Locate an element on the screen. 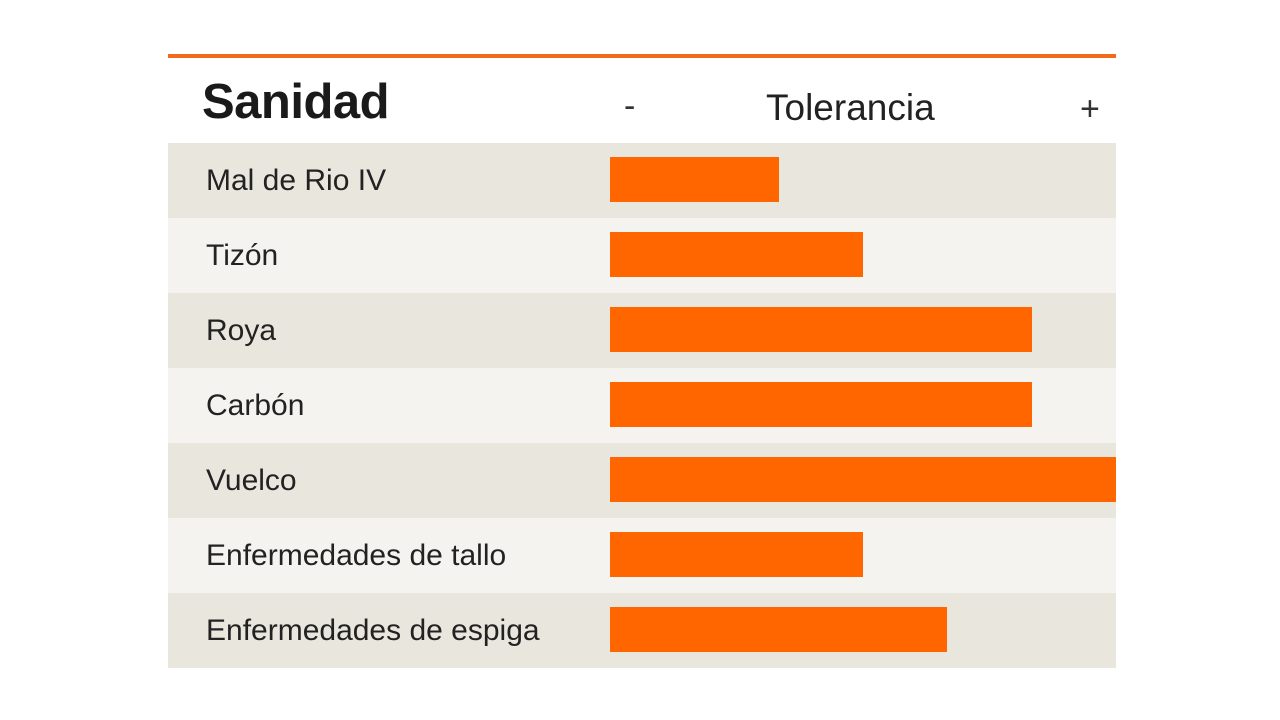 This screenshot has width=1280, height=720. chart-row: Roya is located at coordinates (642, 330).